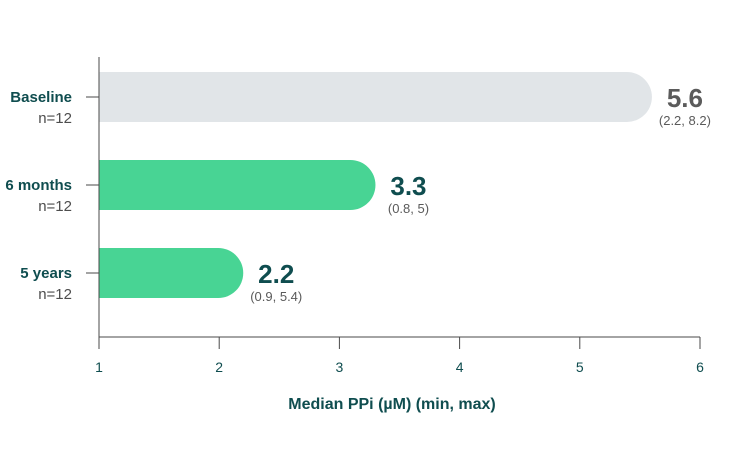 Image resolution: width=738 pixels, height=450 pixels. I want to click on category-label-1: 6 months, so click(38, 185).